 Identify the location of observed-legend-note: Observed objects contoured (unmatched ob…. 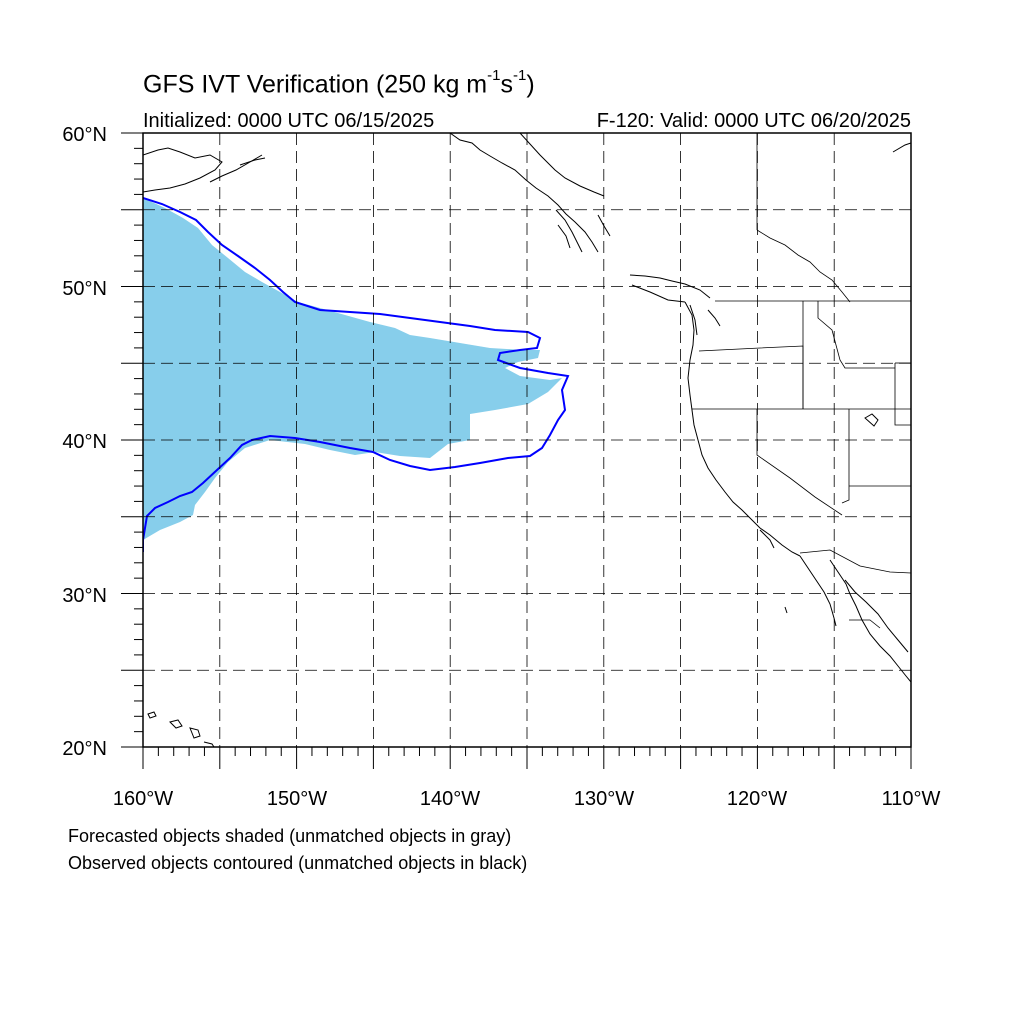
(298, 863).